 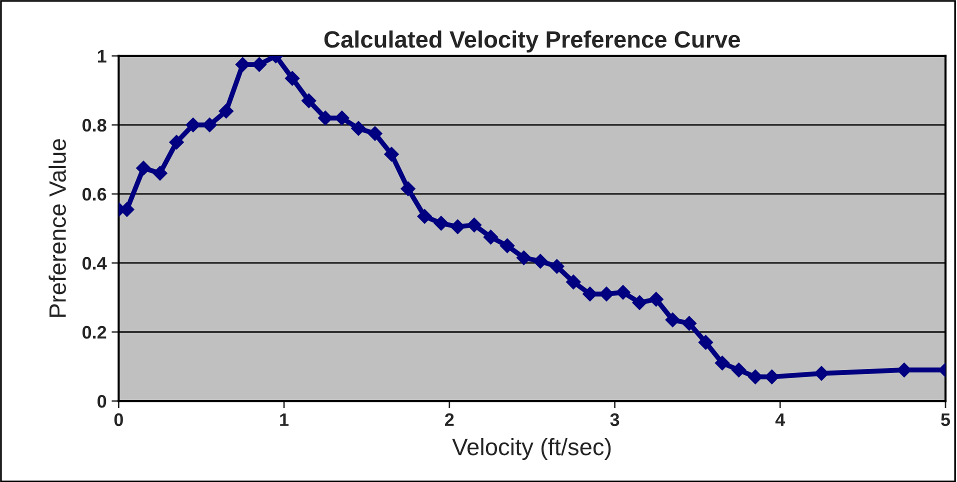 What do you see at coordinates (94, 263) in the screenshot?
I see `y-tick-label: 0.4` at bounding box center [94, 263].